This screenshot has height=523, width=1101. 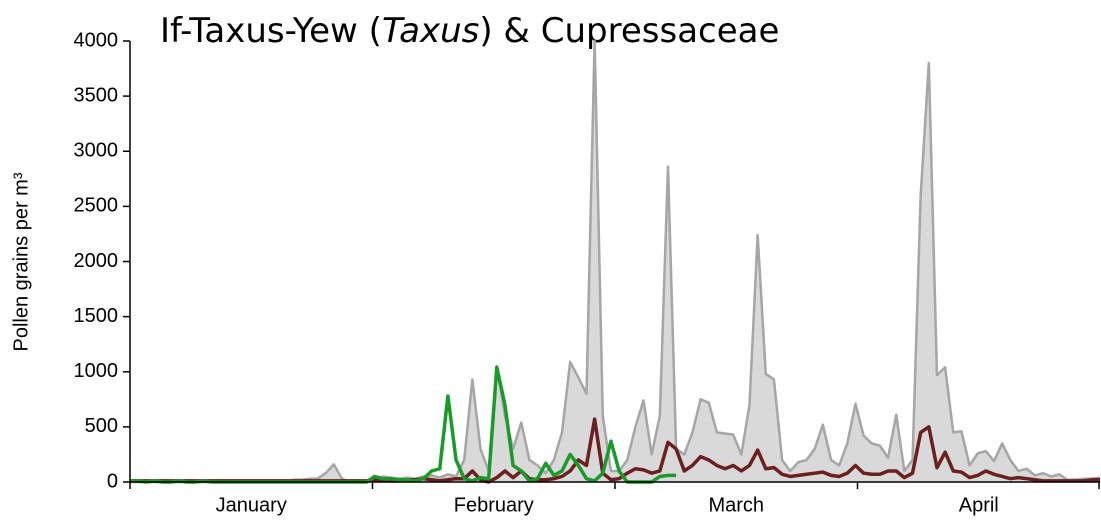 What do you see at coordinates (96, 151) in the screenshot?
I see `y-tick-label: 3000` at bounding box center [96, 151].